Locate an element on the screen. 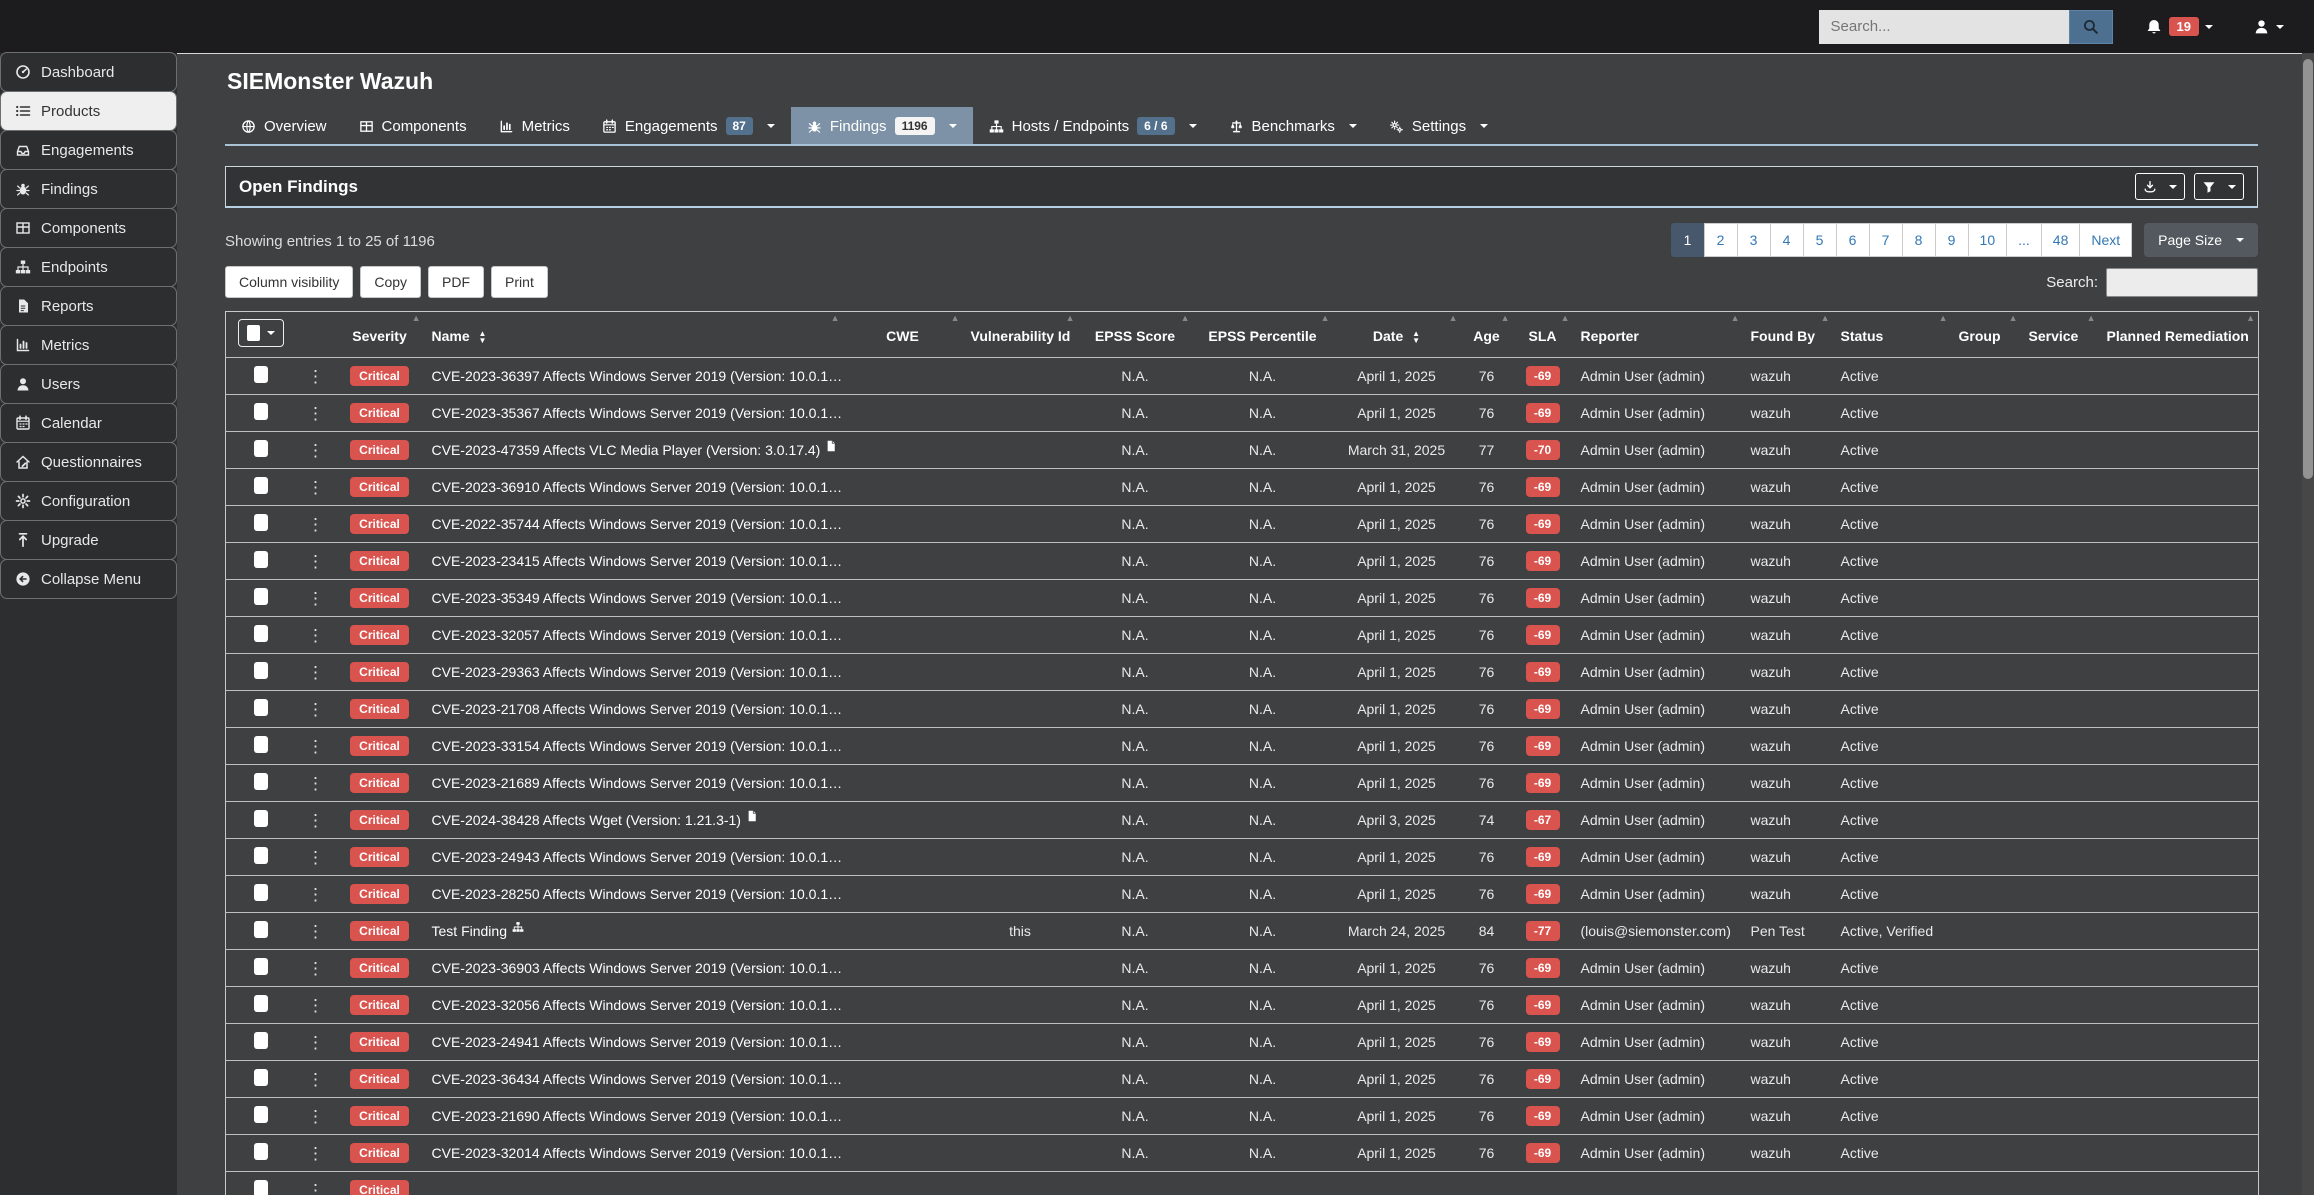 The width and height of the screenshot is (2314, 1195). tab: Settings is located at coordinates (1438, 125).